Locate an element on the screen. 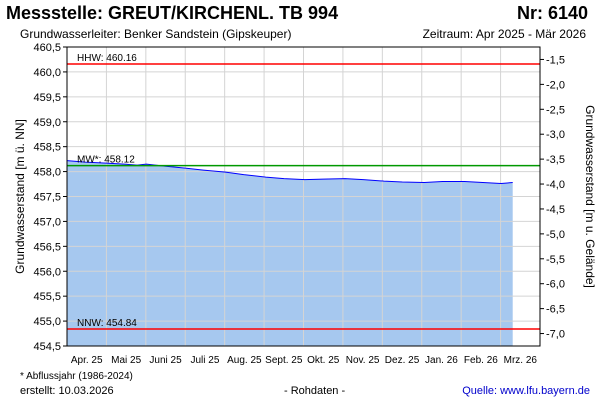 The width and height of the screenshot is (600, 400). y2-tick-label: -4,0 is located at coordinates (555, 185).